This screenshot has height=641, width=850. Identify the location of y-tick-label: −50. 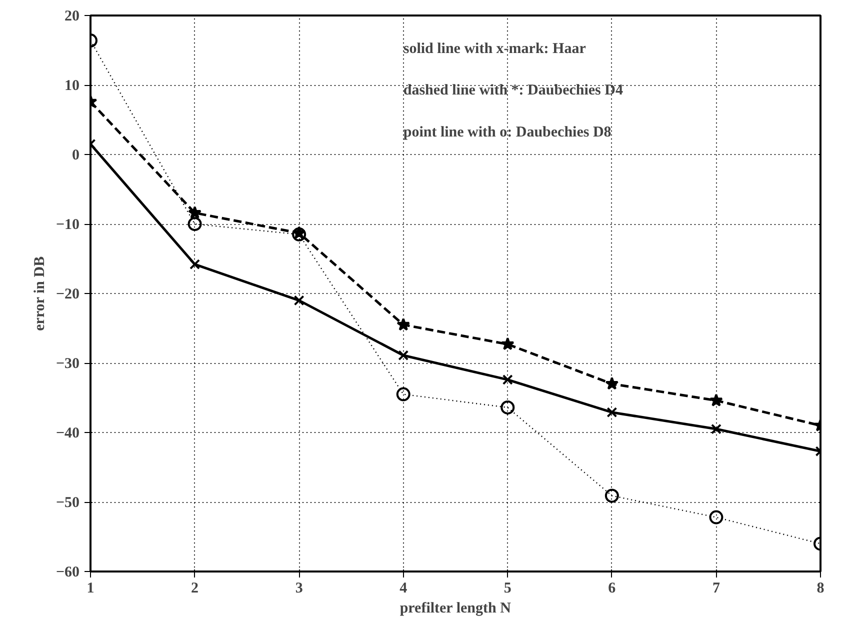
(68, 503).